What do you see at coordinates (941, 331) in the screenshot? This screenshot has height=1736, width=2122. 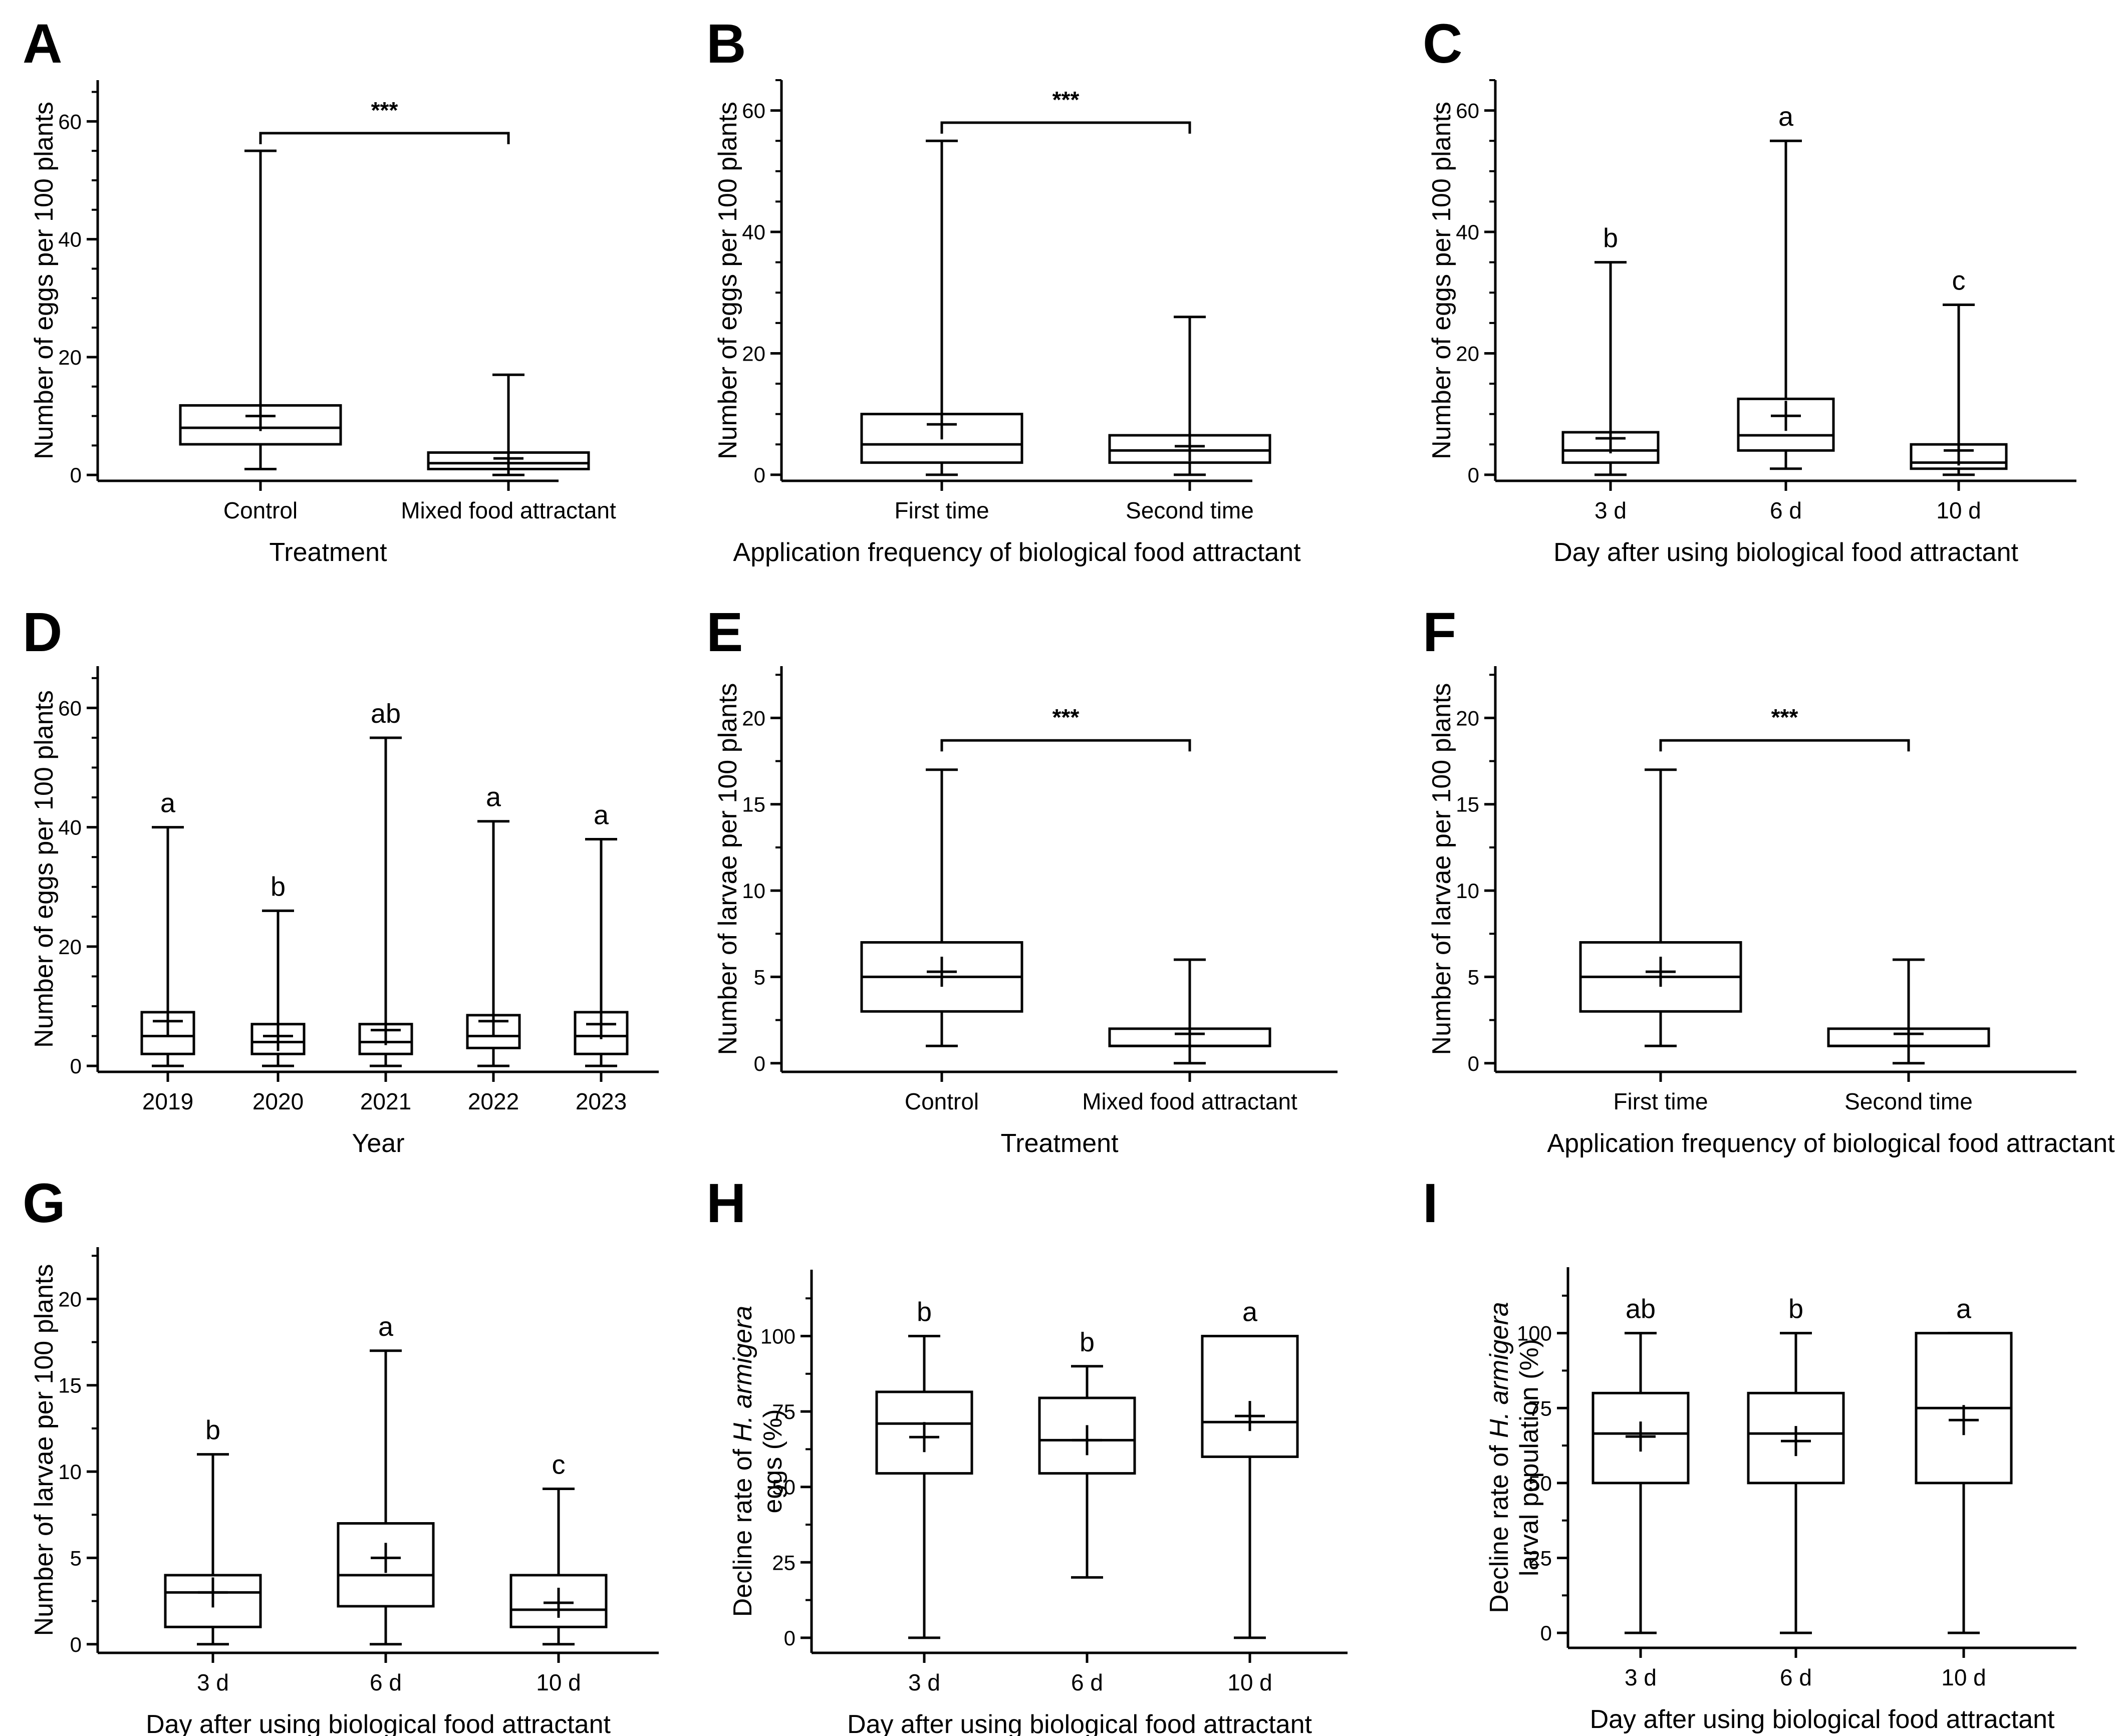 I see `box-1: First time` at bounding box center [941, 331].